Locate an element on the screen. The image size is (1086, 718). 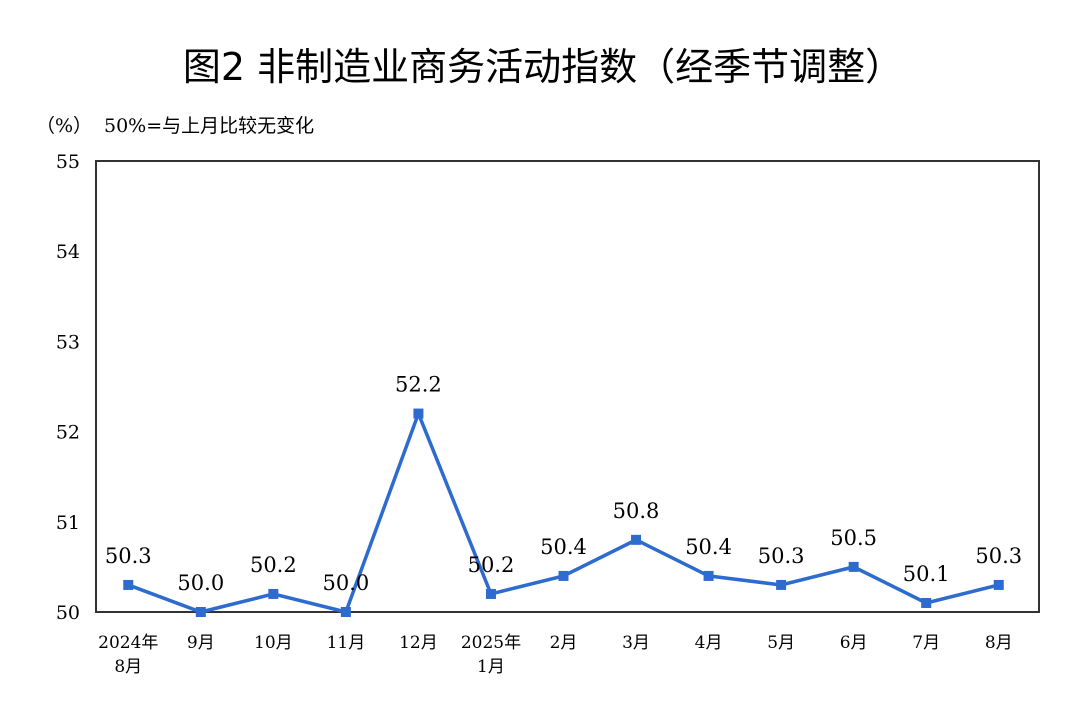
x-tick-label: 9月 is located at coordinates (201, 643).